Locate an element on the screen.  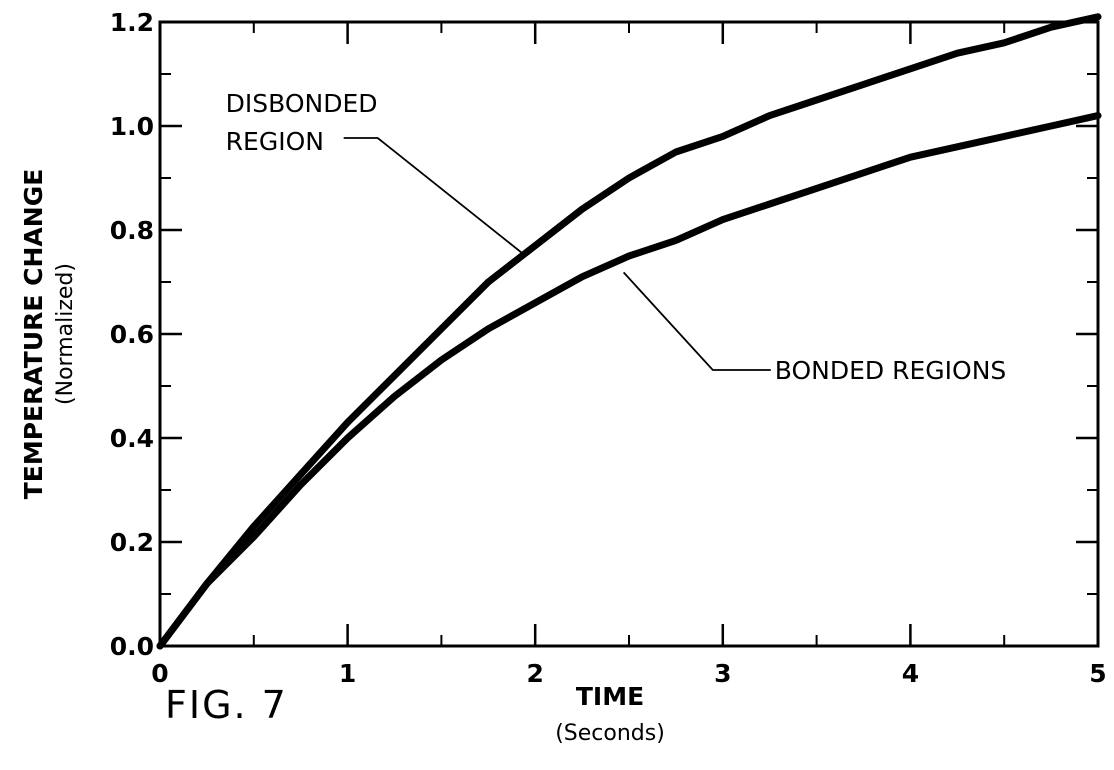
annotation-disbonded-label: DISBONDED is located at coordinates (302, 103).